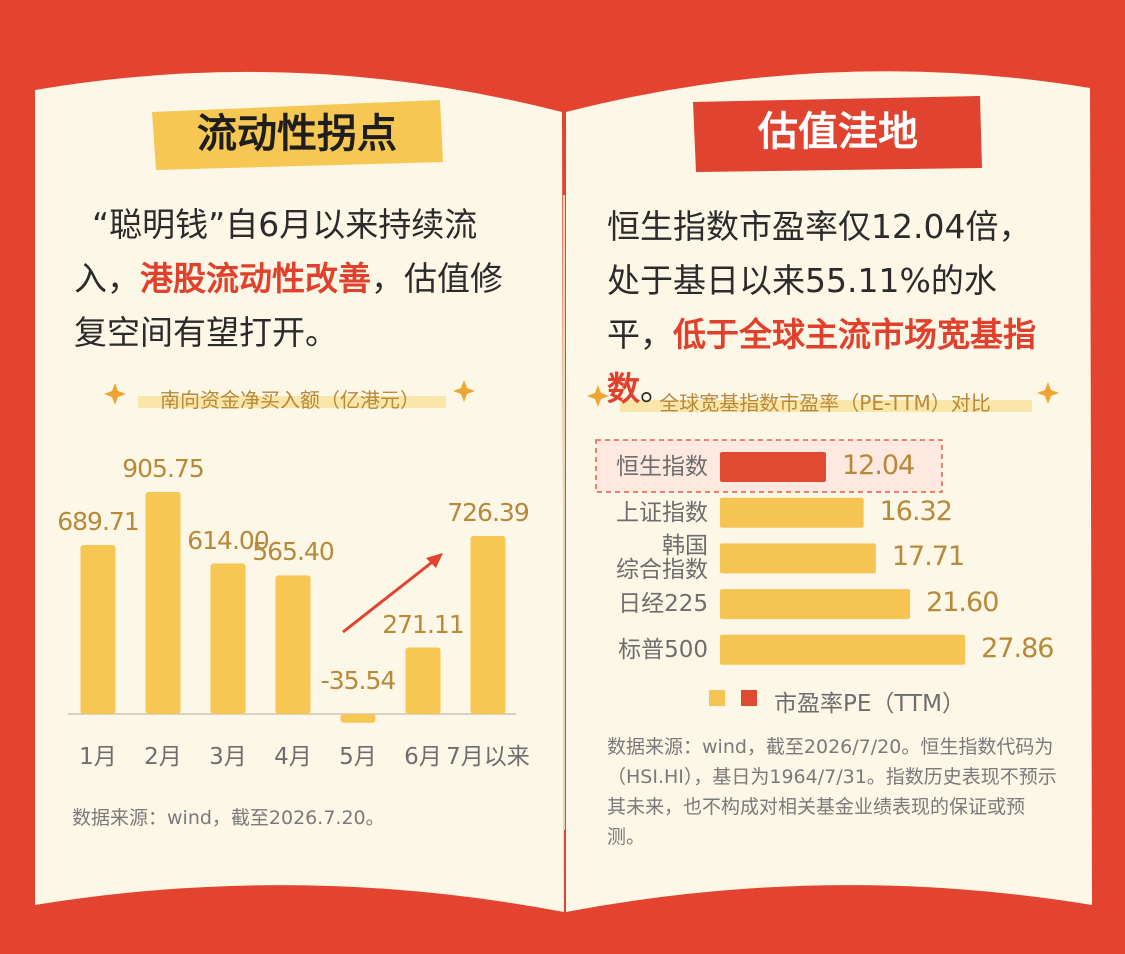 The height and width of the screenshot is (954, 1125). I want to click on x-tick-label: 6月, so click(423, 757).